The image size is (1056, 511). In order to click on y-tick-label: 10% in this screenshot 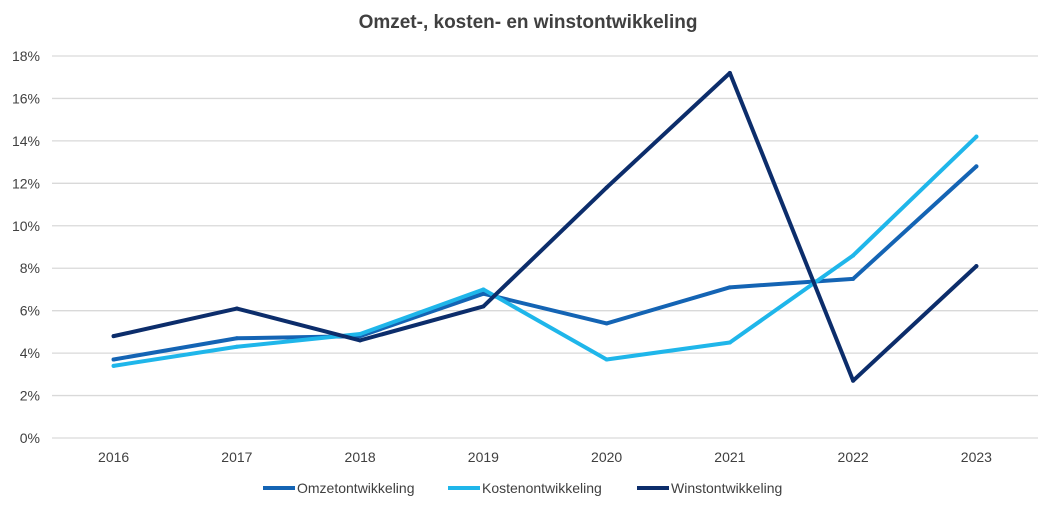, I will do `click(26, 226)`.